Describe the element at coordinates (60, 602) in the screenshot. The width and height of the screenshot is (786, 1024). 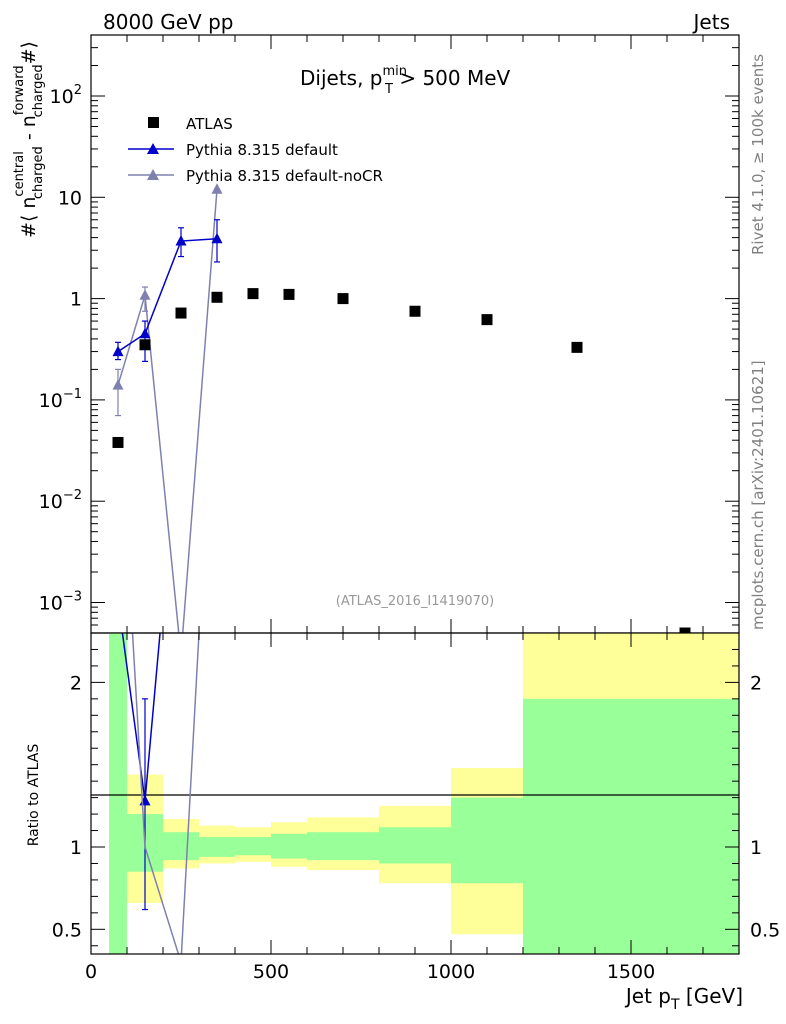
I see `y-tick-label: 10⁻³` at that location.